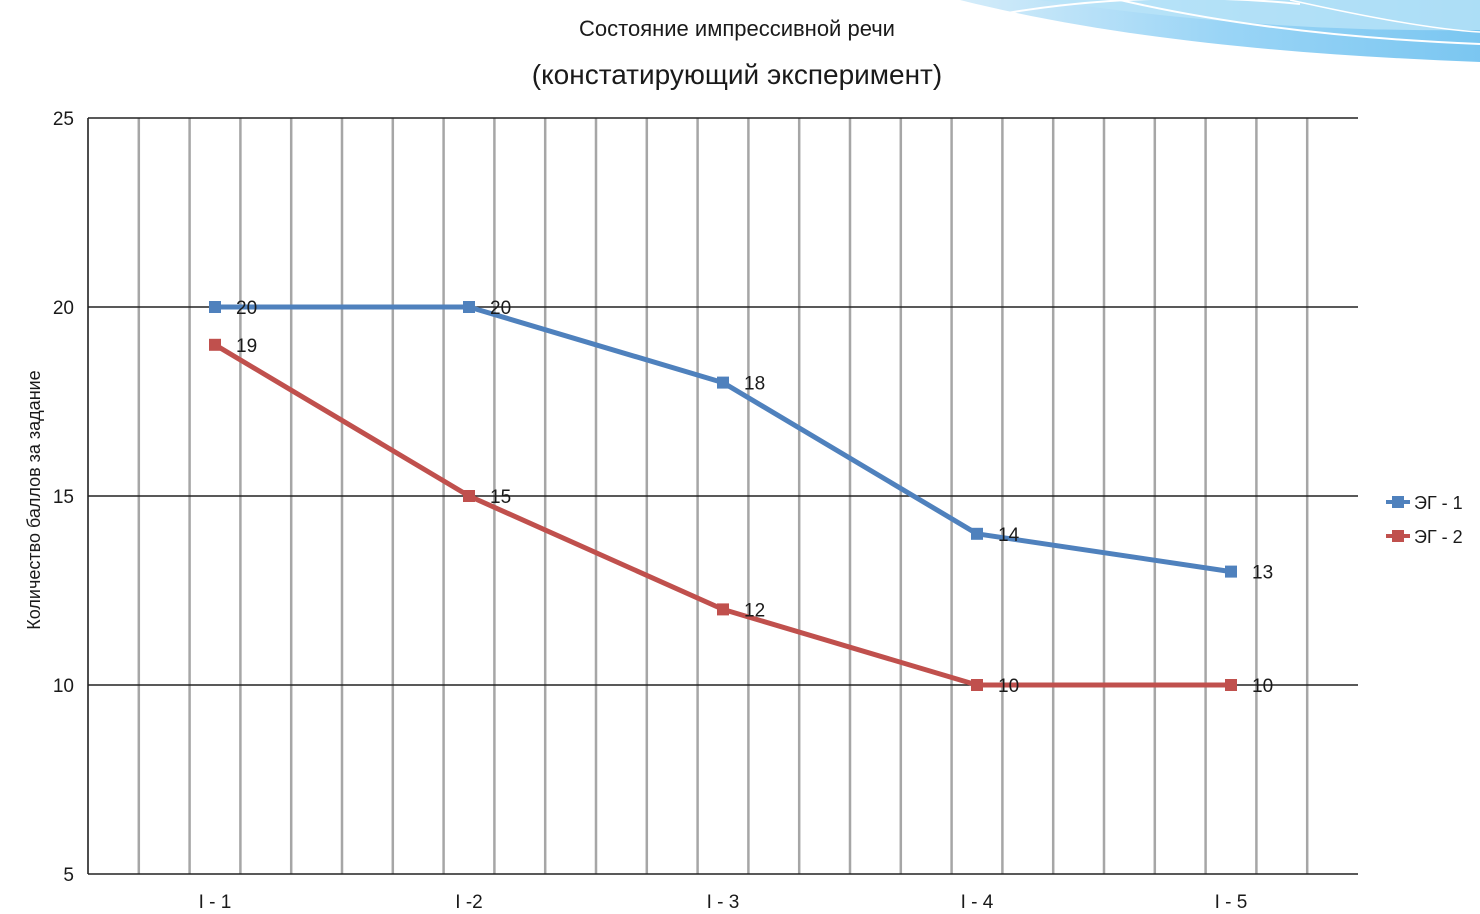 The height and width of the screenshot is (914, 1480). Describe the element at coordinates (63, 119) in the screenshot. I see `y-tick-label: 25` at that location.